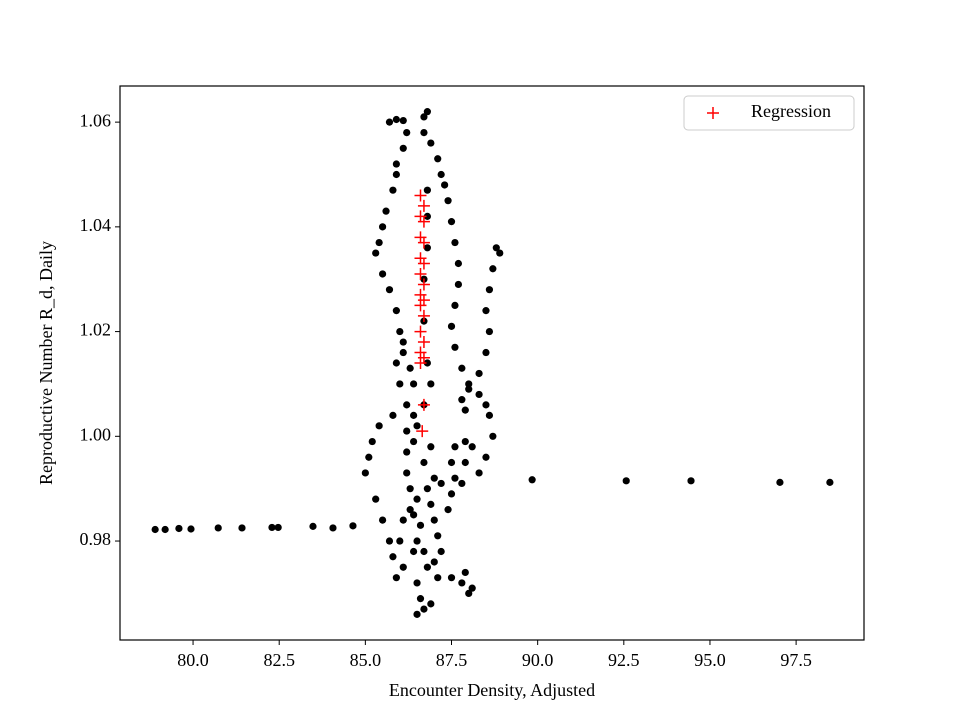 This screenshot has height=720, width=960. Describe the element at coordinates (624, 660) in the screenshot. I see `x-tick-label: 92.5` at that location.